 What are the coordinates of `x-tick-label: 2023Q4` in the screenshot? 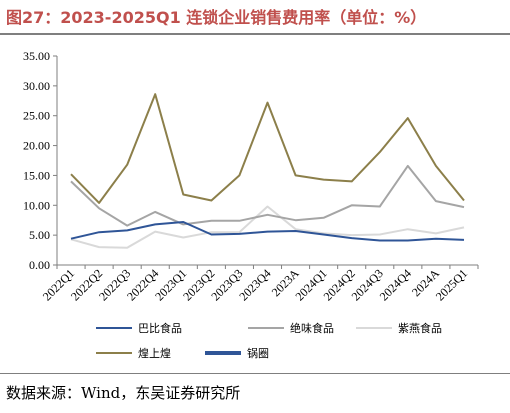 It's located at (254, 284).